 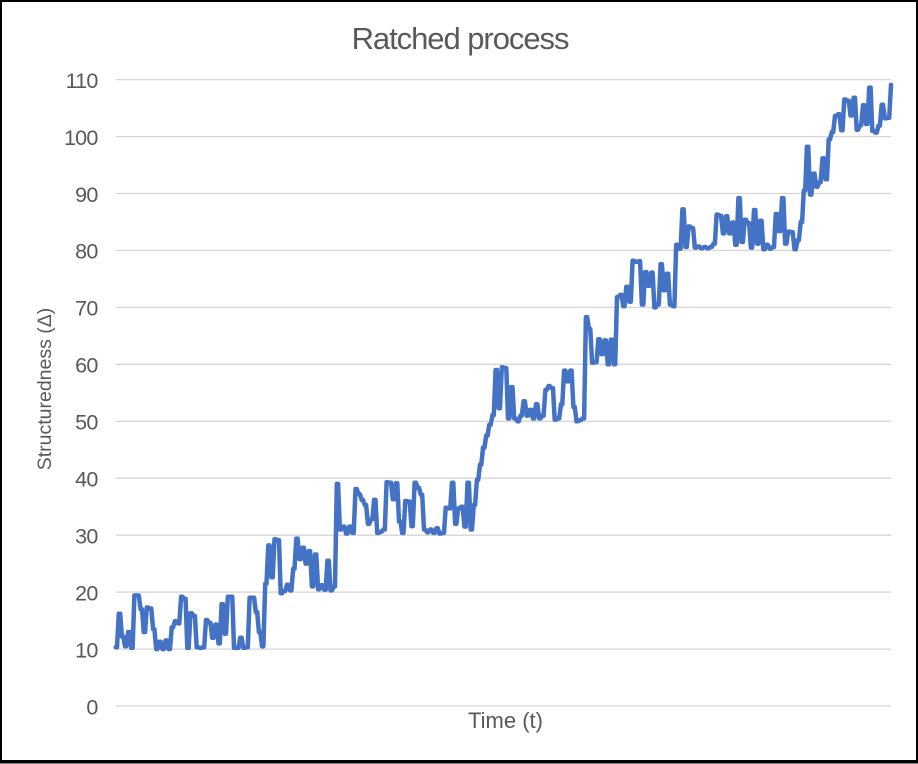 I want to click on svg-text: 110, so click(x=82, y=81).